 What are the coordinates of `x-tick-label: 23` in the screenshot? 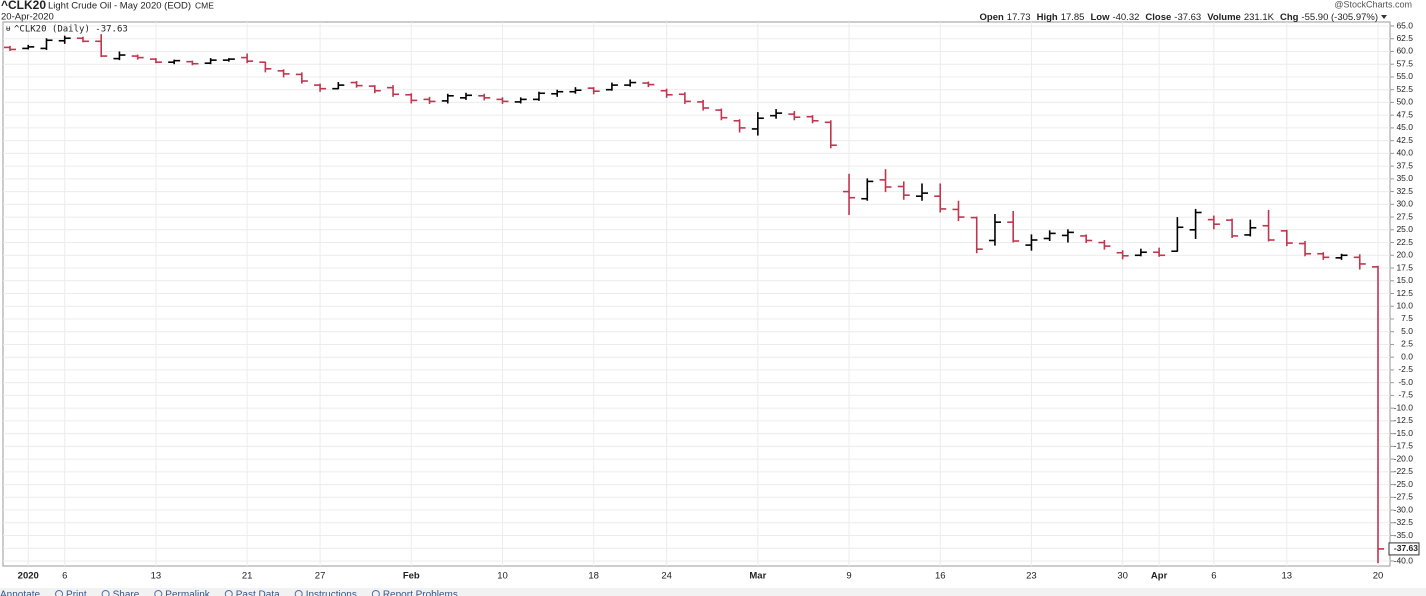 It's located at (1031, 576).